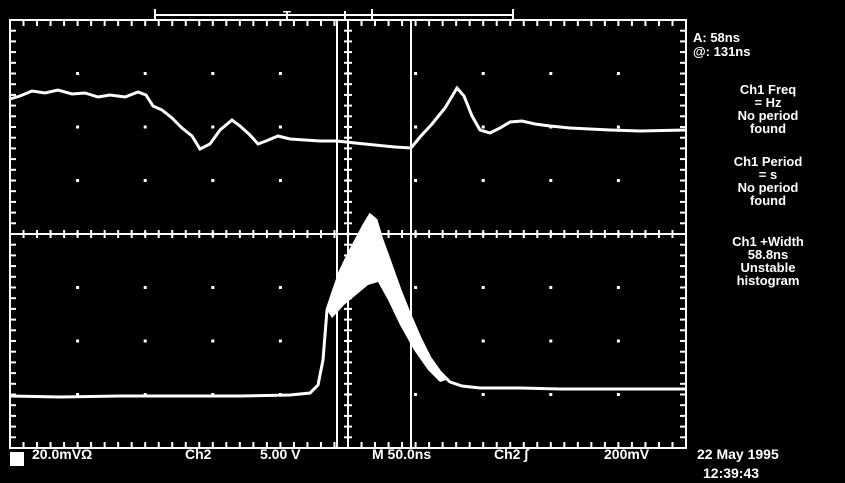 This screenshot has width=845, height=483. What do you see at coordinates (768, 174) in the screenshot?
I see `measurement-unit: = s` at bounding box center [768, 174].